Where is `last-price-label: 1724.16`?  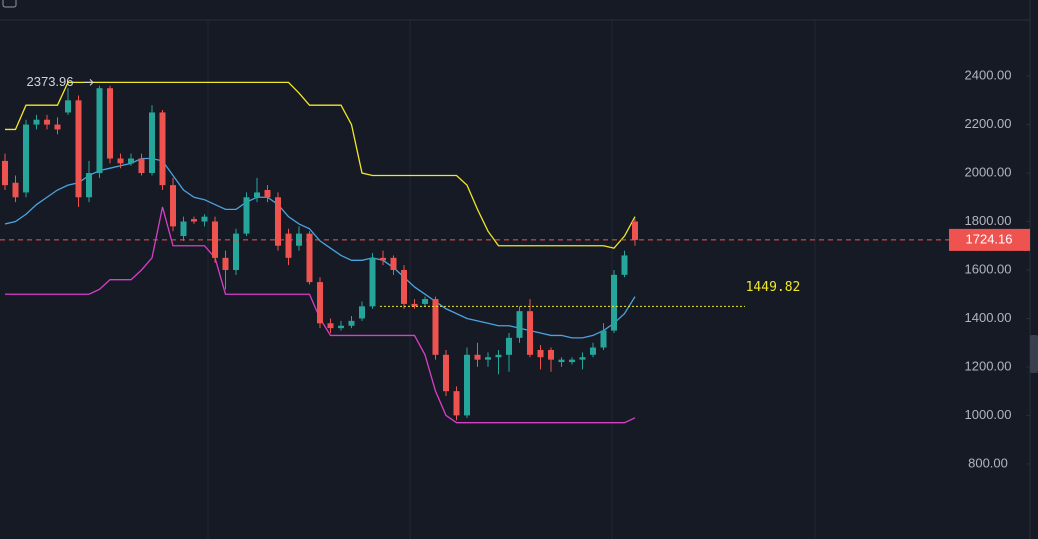
last-price-label: 1724.16 is located at coordinates (989, 238).